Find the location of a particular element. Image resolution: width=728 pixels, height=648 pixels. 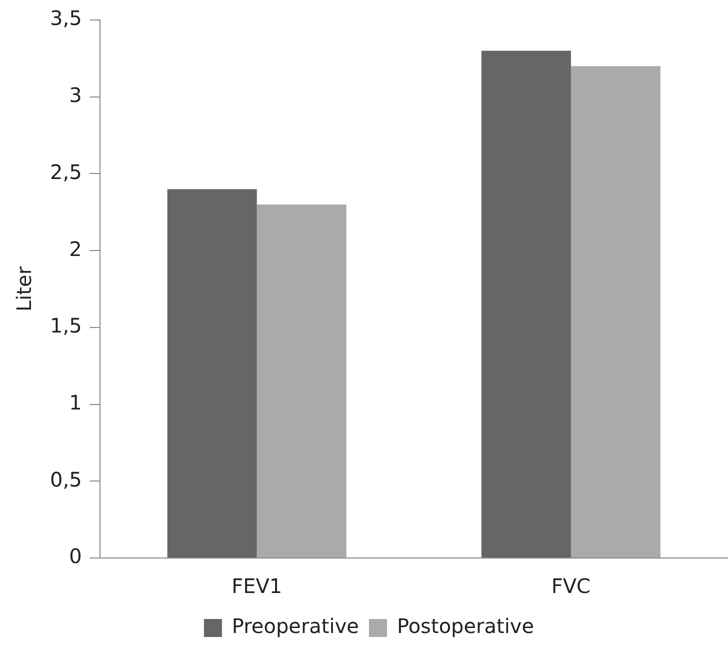

legend-label: Preoperative is located at coordinates (295, 626).